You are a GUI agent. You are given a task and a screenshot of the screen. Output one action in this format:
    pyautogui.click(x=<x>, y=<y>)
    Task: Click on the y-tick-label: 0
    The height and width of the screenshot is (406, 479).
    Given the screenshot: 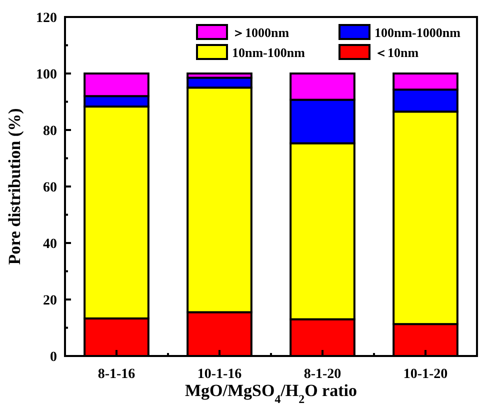 What is the action you would take?
    pyautogui.click(x=53, y=357)
    